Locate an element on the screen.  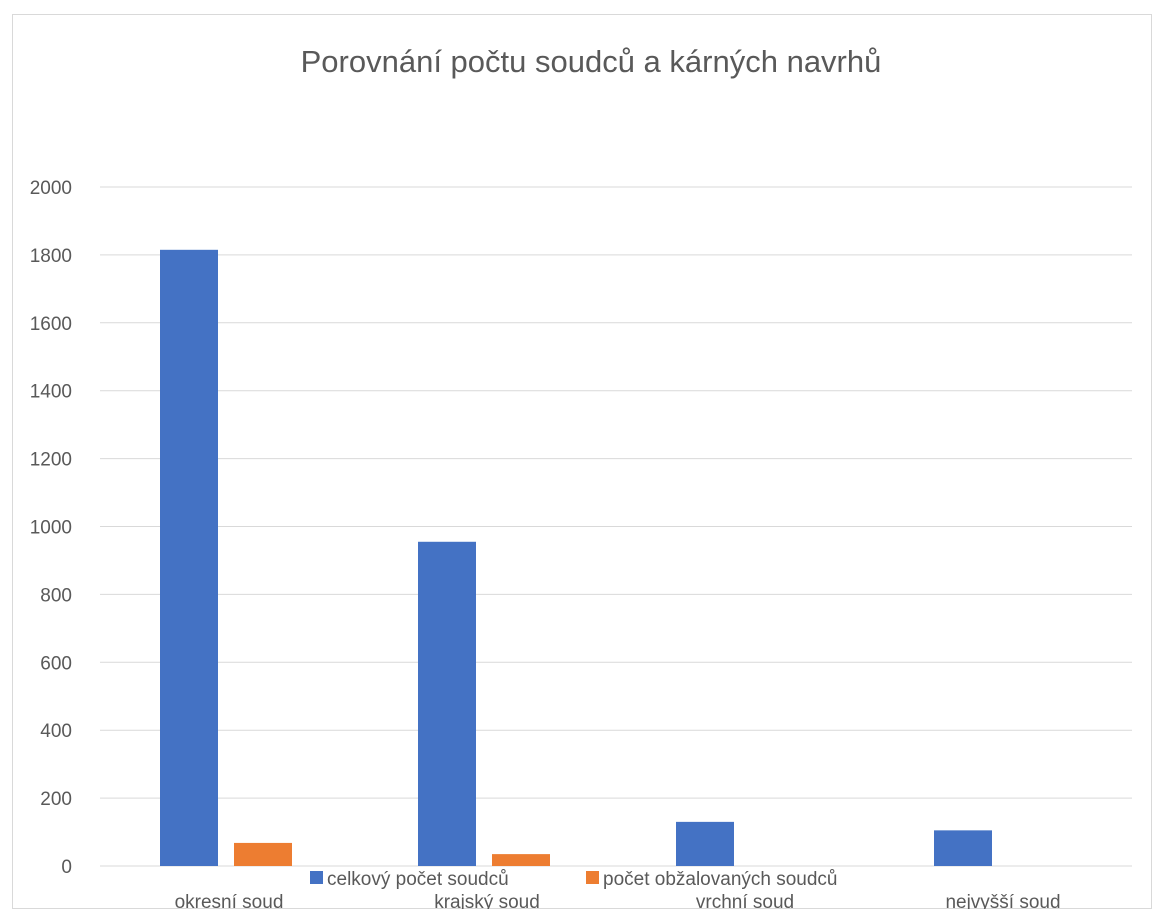
y-tick-label: 1800 is located at coordinates (51, 256).